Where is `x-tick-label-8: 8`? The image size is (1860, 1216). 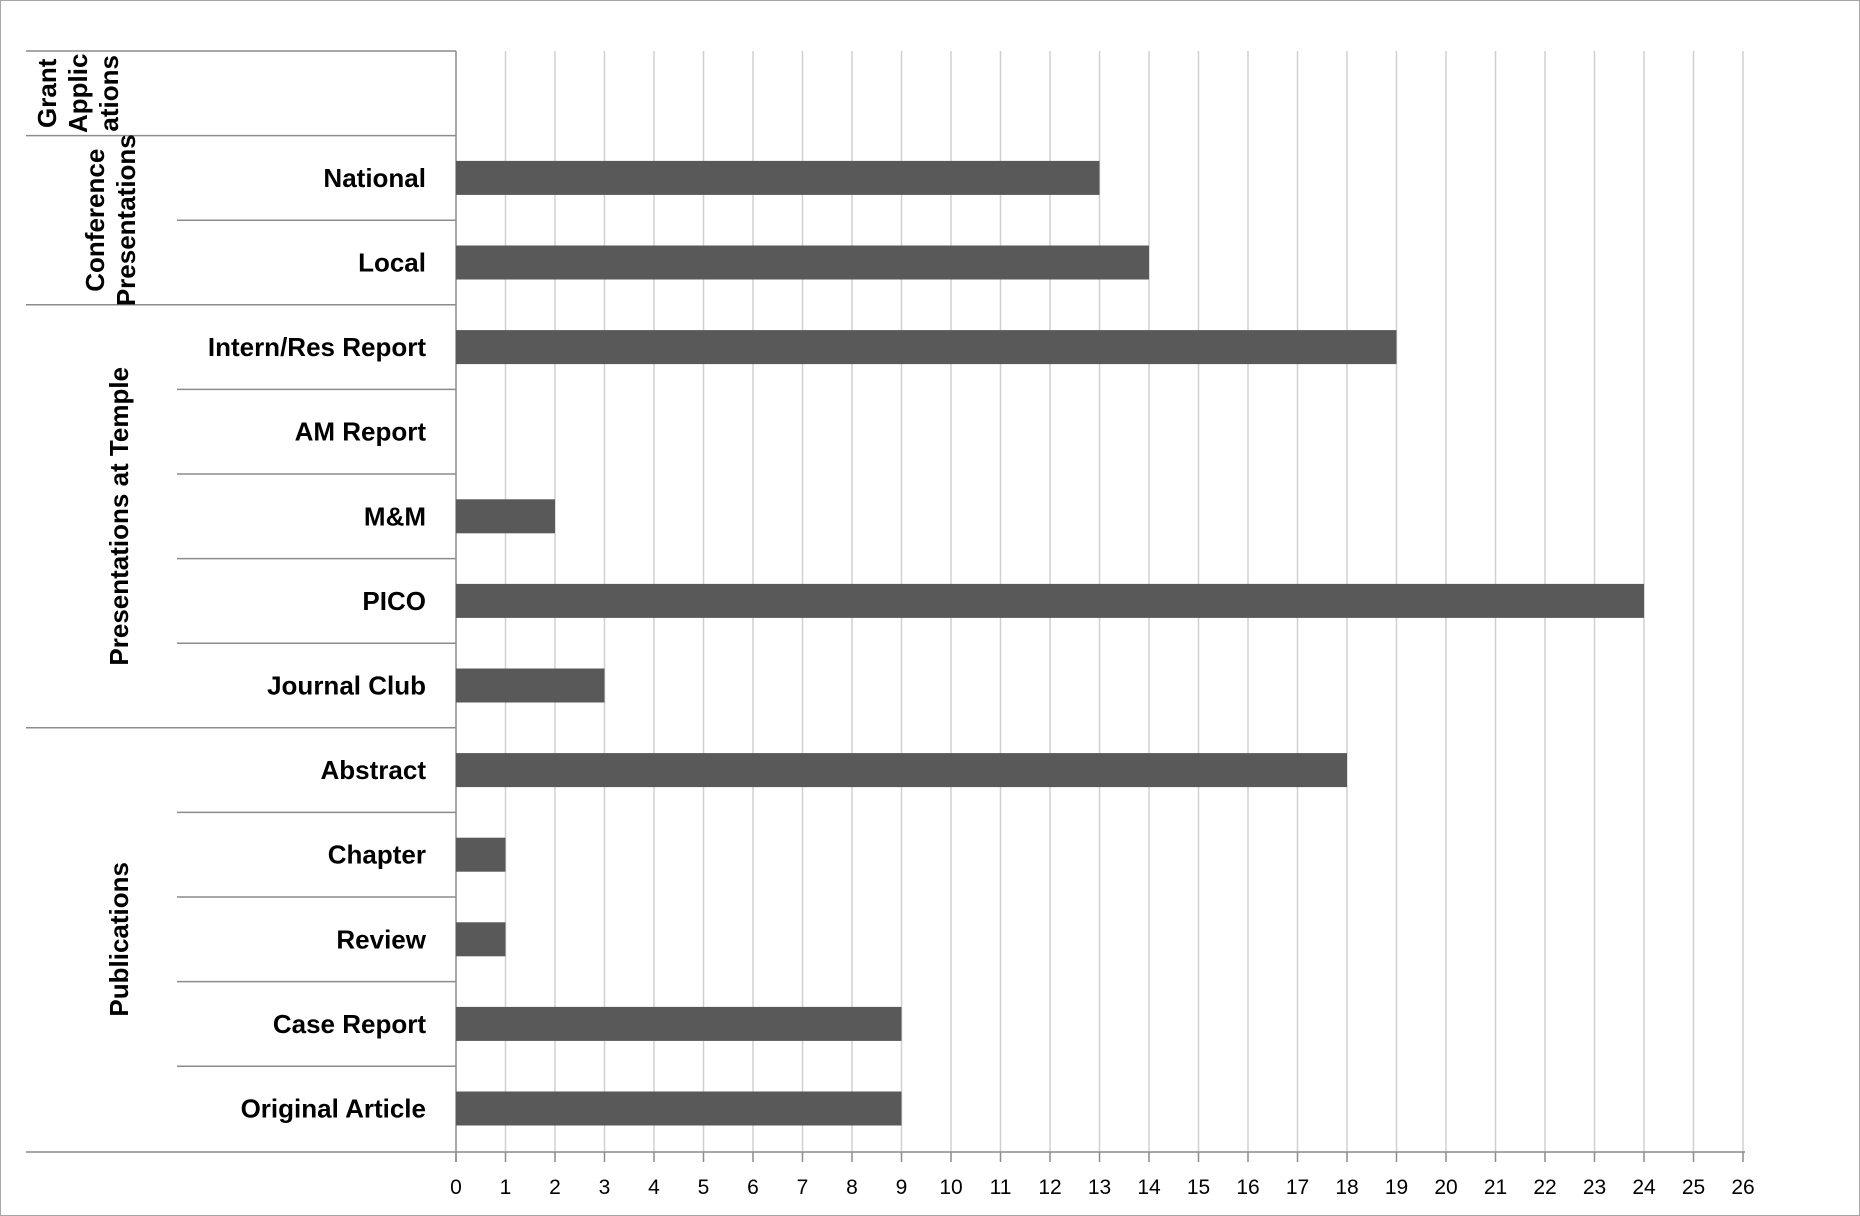
x-tick-label-8: 8 is located at coordinates (852, 1187).